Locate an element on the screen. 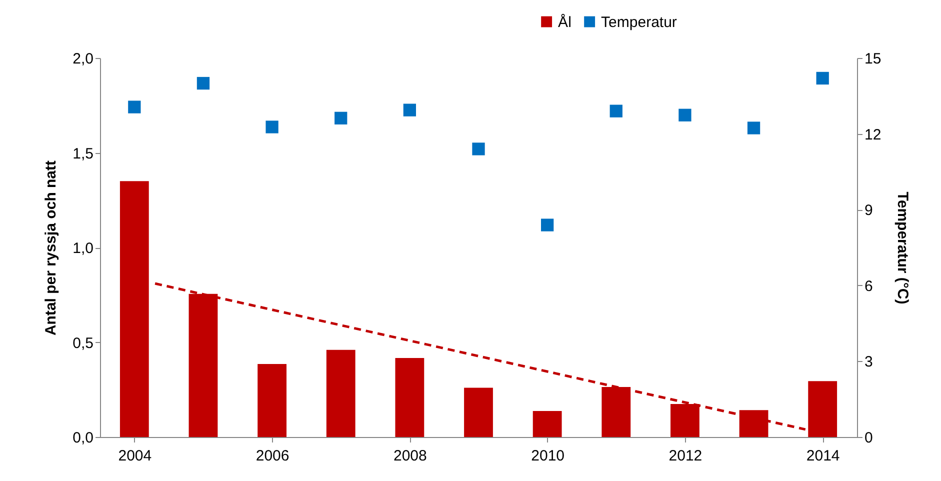 This screenshot has width=941, height=481. y-tick-label: 0,0 is located at coordinates (83, 438).